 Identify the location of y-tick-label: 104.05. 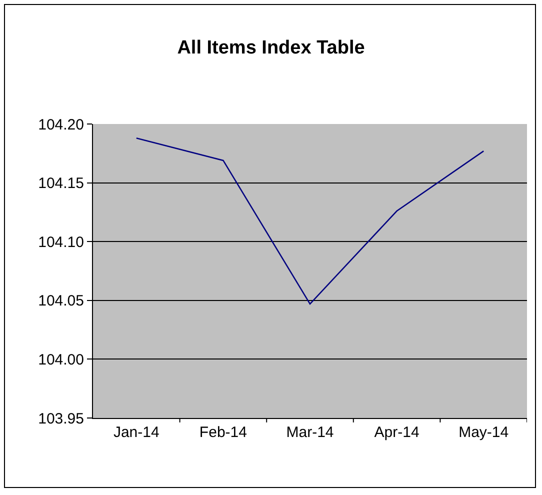
(61, 301).